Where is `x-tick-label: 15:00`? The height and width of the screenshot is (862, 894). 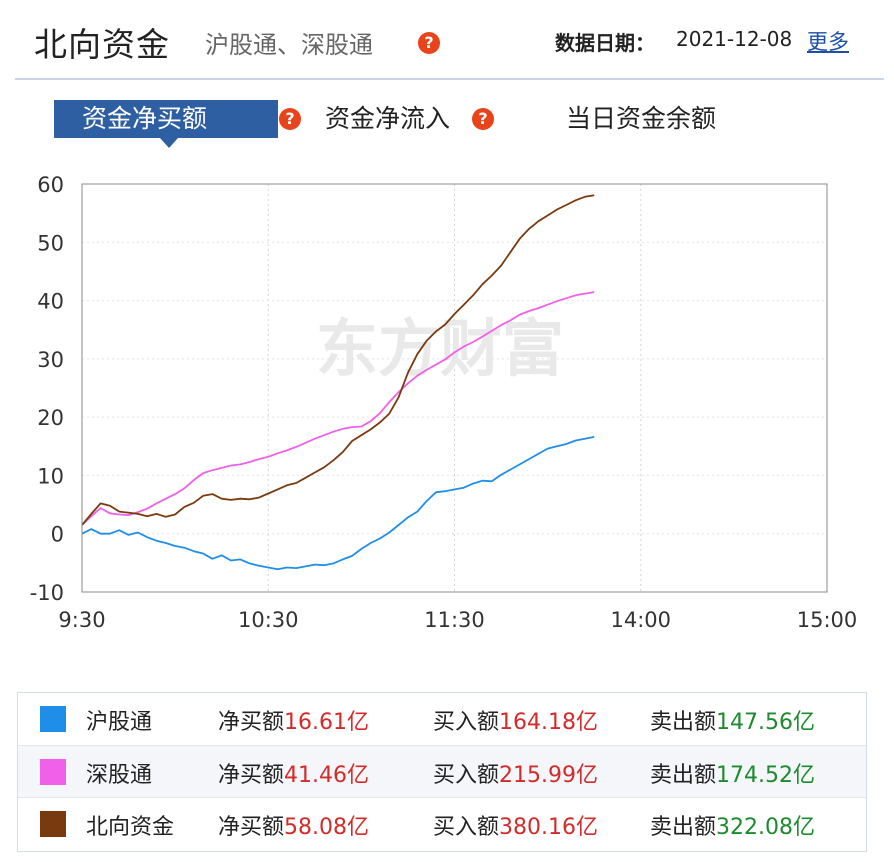 x-tick-label: 15:00 is located at coordinates (827, 620).